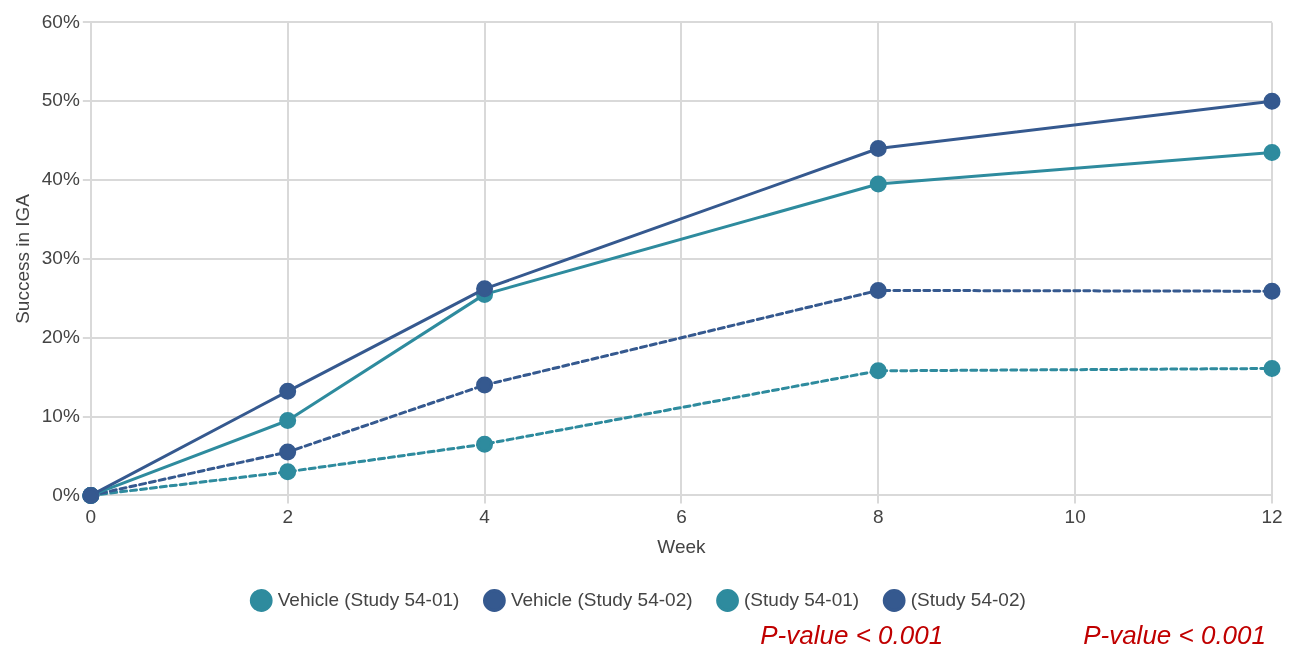 Image resolution: width=1304 pixels, height=661 pixels. What do you see at coordinates (60, 258) in the screenshot?
I see `y-tick-label: 30%` at bounding box center [60, 258].